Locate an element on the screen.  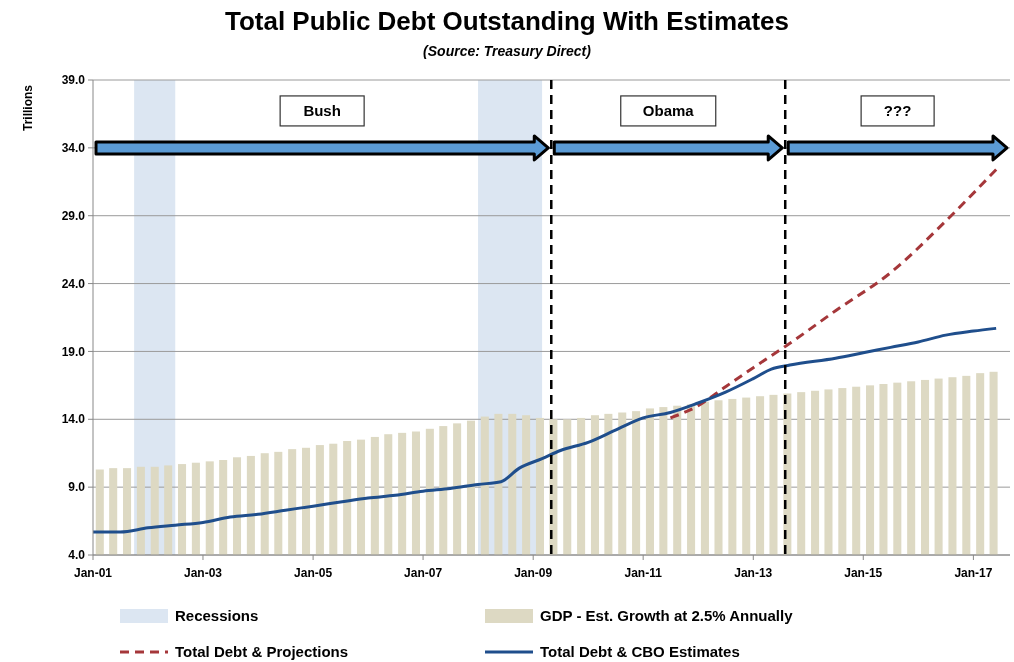
chart-subtitle: (Source: Treasury Direct) is located at coordinates (507, 51).